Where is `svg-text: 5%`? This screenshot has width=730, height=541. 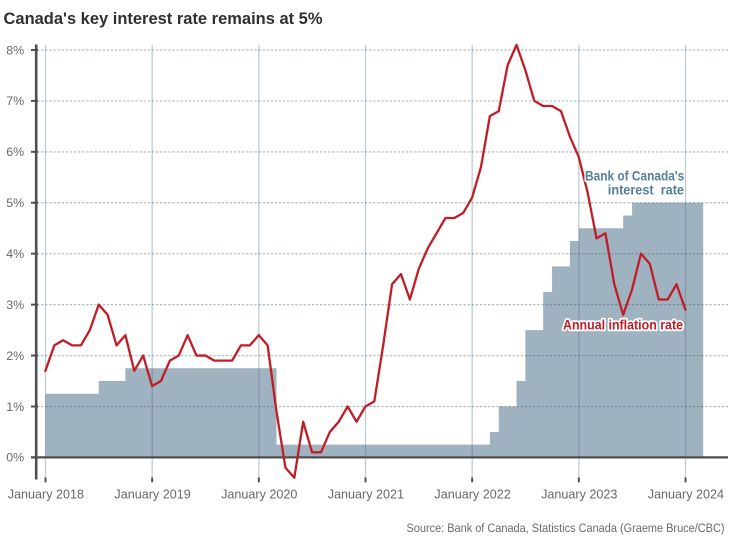 svg-text: 5% is located at coordinates (15, 203).